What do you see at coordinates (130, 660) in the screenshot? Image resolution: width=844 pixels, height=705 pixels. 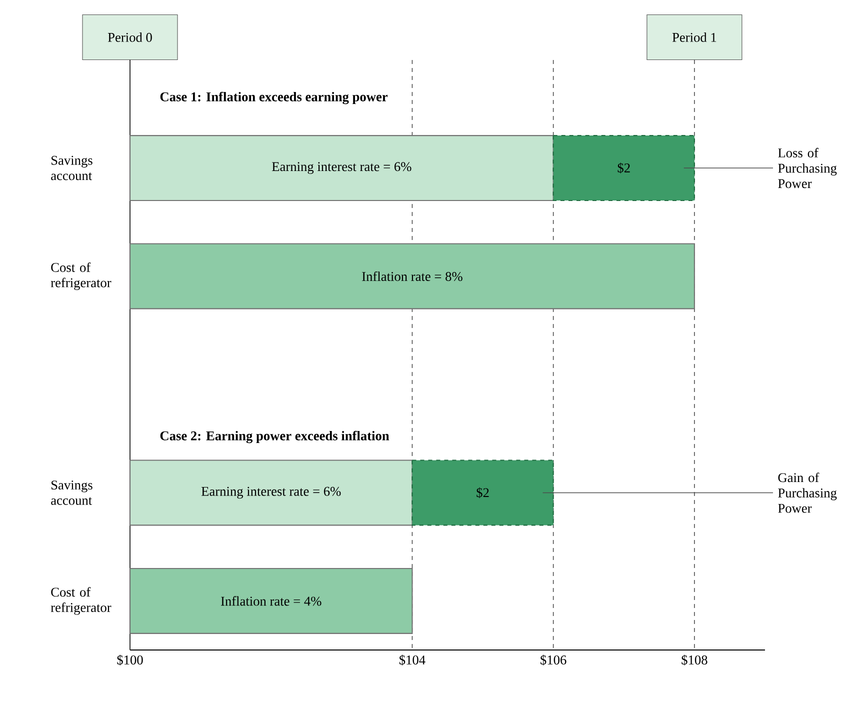 I see `x-tick-label: $100` at bounding box center [130, 660].